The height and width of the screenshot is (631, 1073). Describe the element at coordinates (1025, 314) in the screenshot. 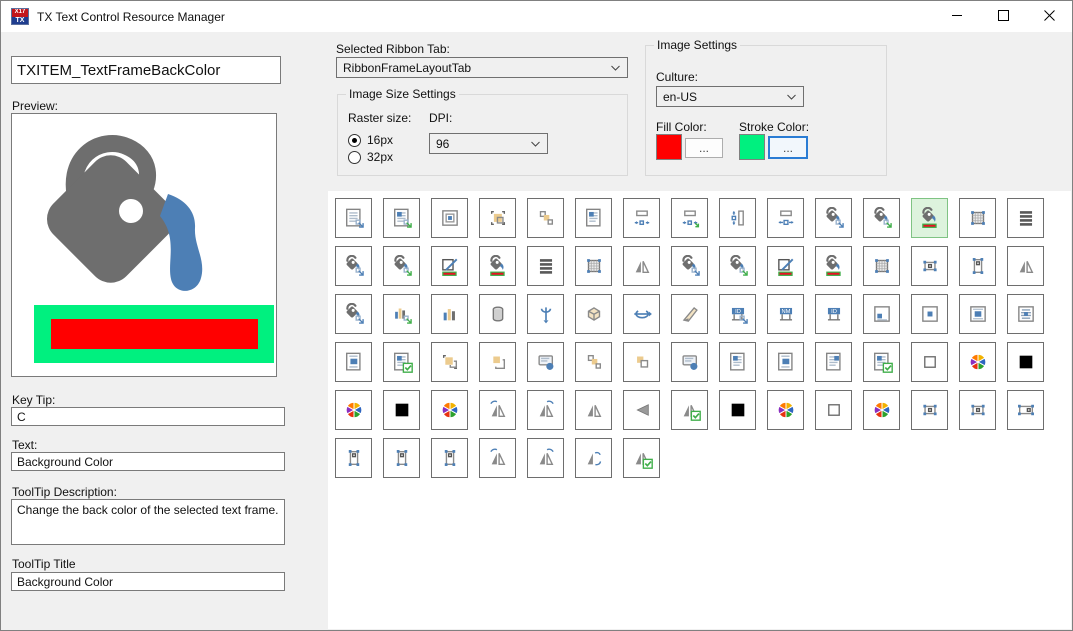

I see `icon-button-frame-justify` at that location.